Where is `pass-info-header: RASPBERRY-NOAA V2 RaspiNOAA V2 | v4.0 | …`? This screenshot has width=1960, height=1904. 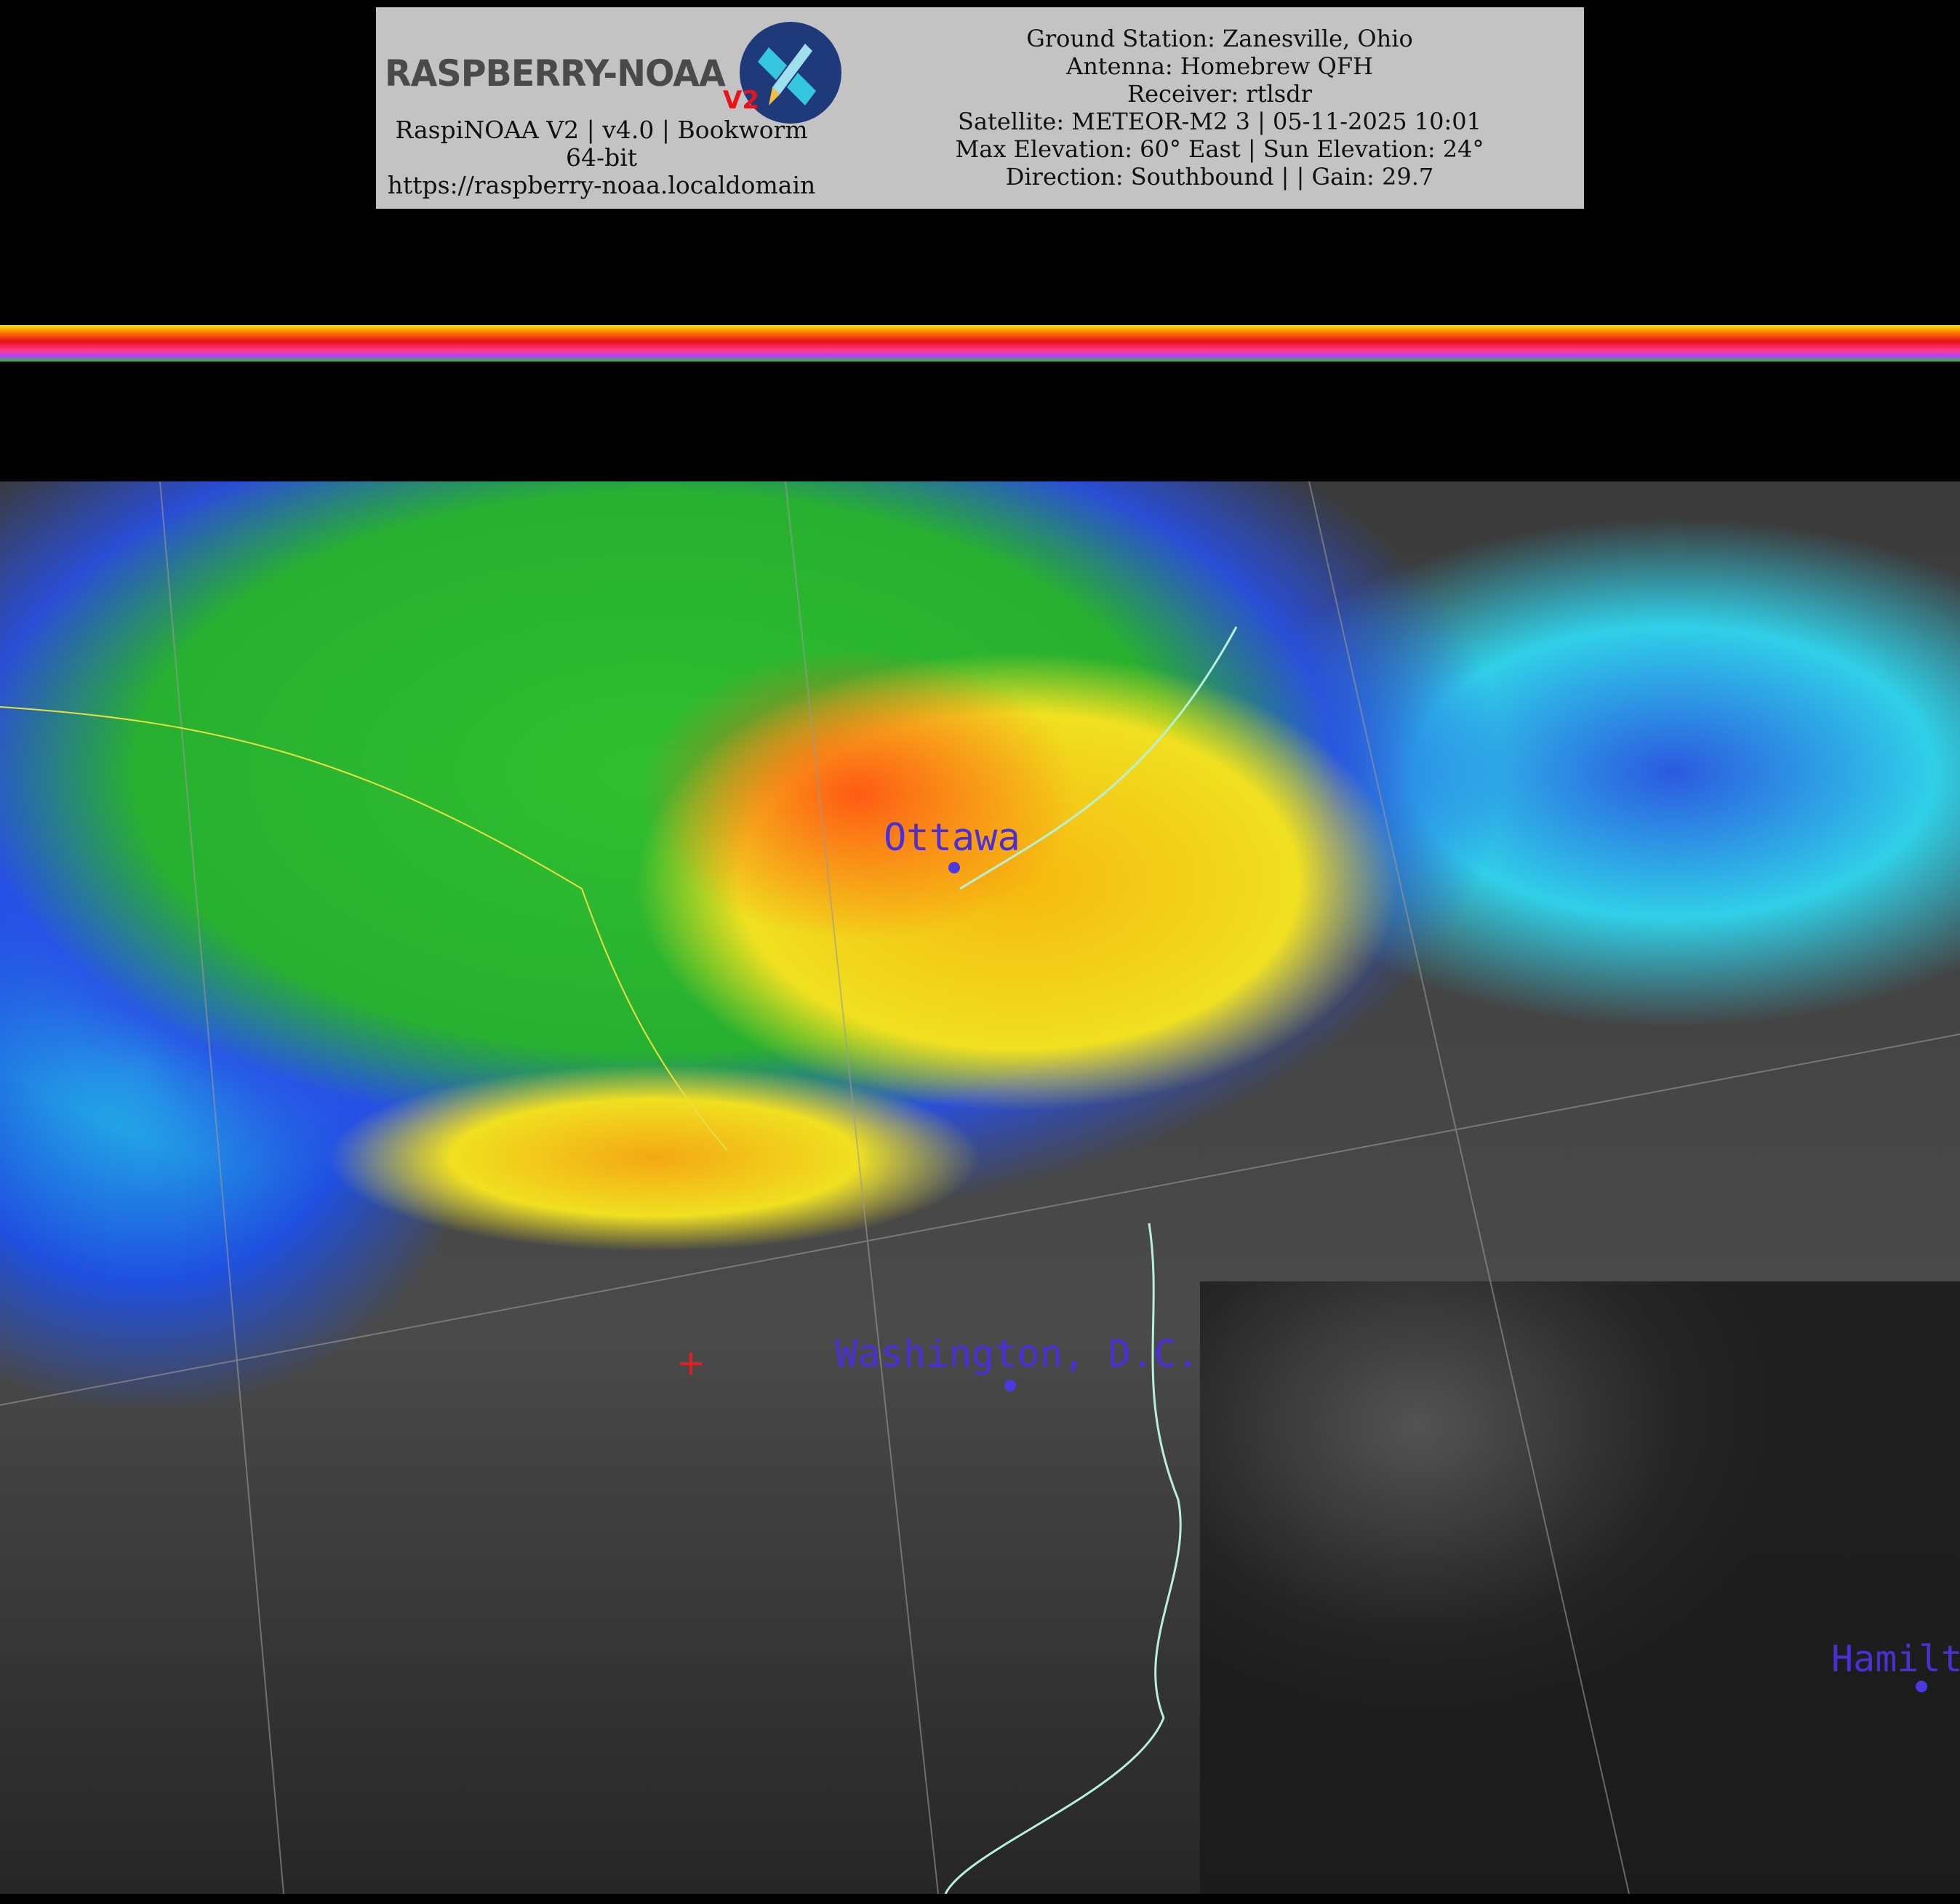 pass-info-header: RASPBERRY-NOAA V2 RaspiNOAA V2 | v4.0 | … is located at coordinates (980, 108).